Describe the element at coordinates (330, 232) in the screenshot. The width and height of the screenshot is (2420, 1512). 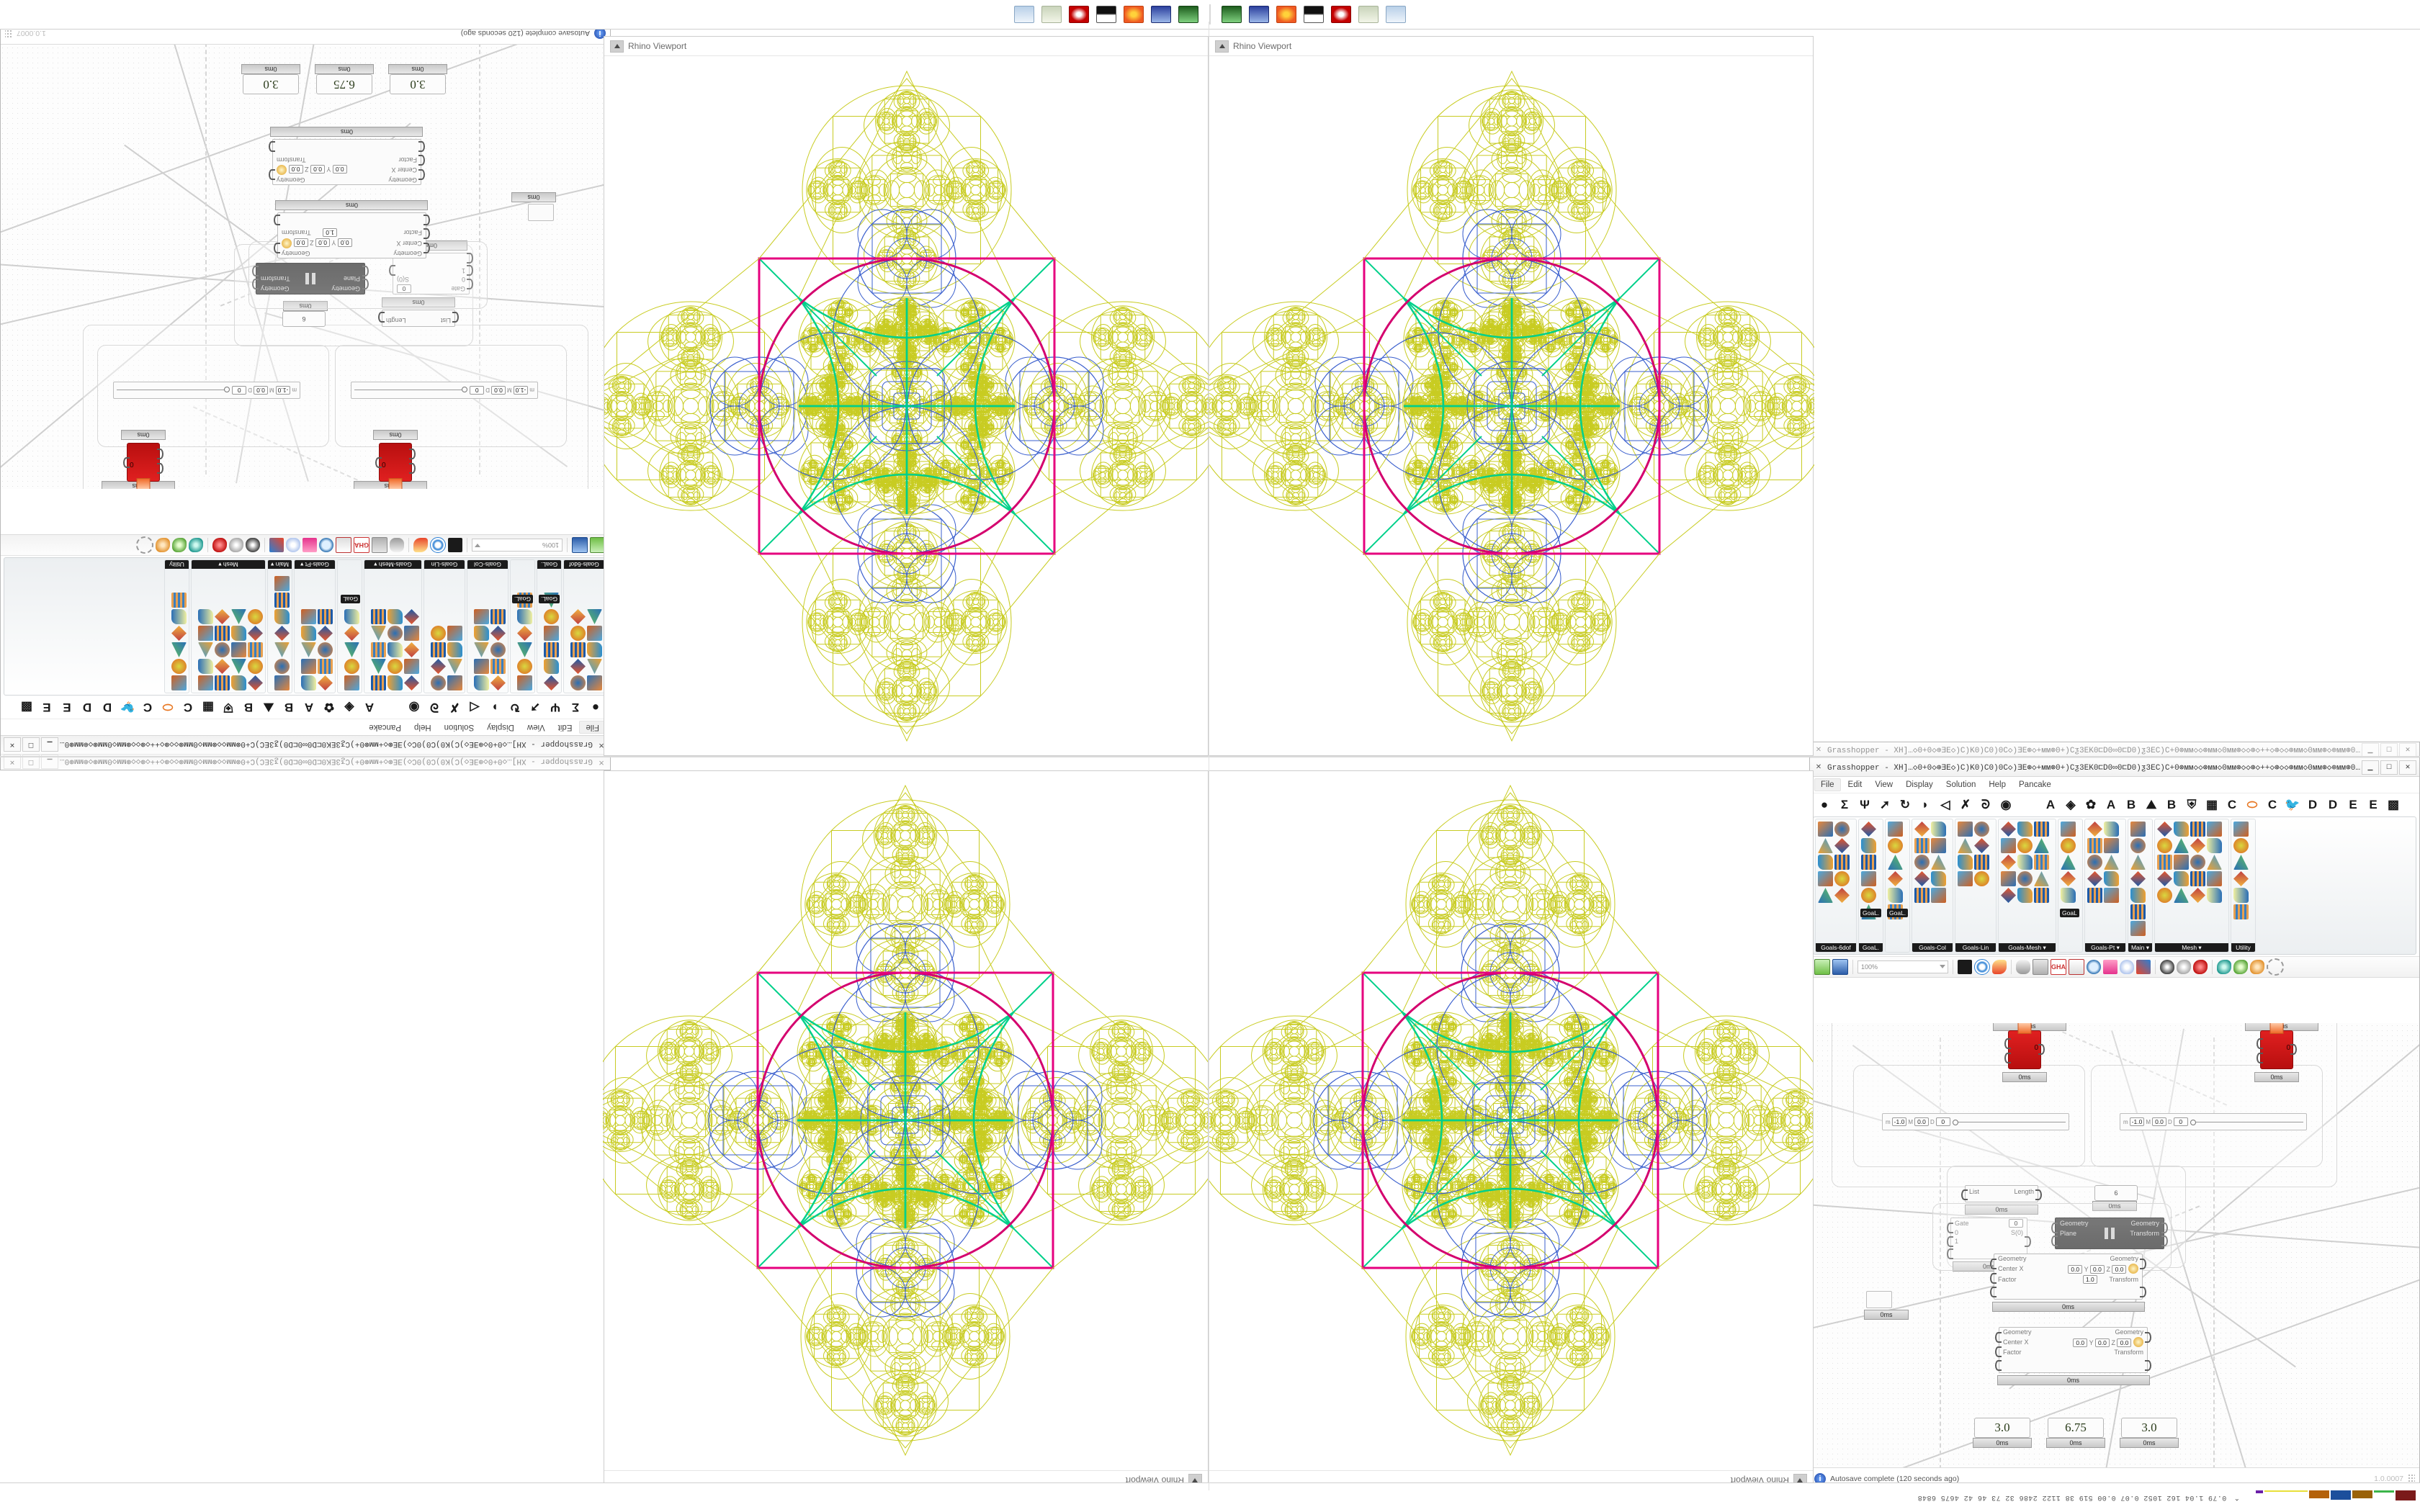
I see `factor-value: 1.0` at that location.